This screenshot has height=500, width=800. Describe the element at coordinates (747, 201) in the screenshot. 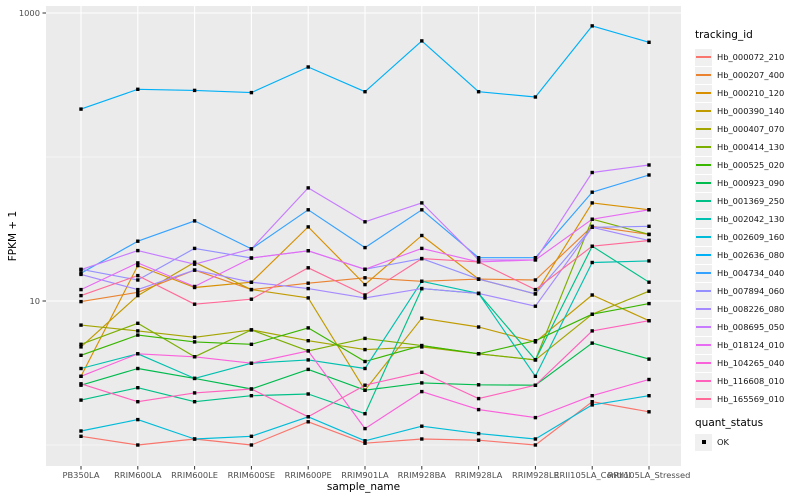

I see `legend-item-Hb_001369_250: Hb_001369_250` at that location.